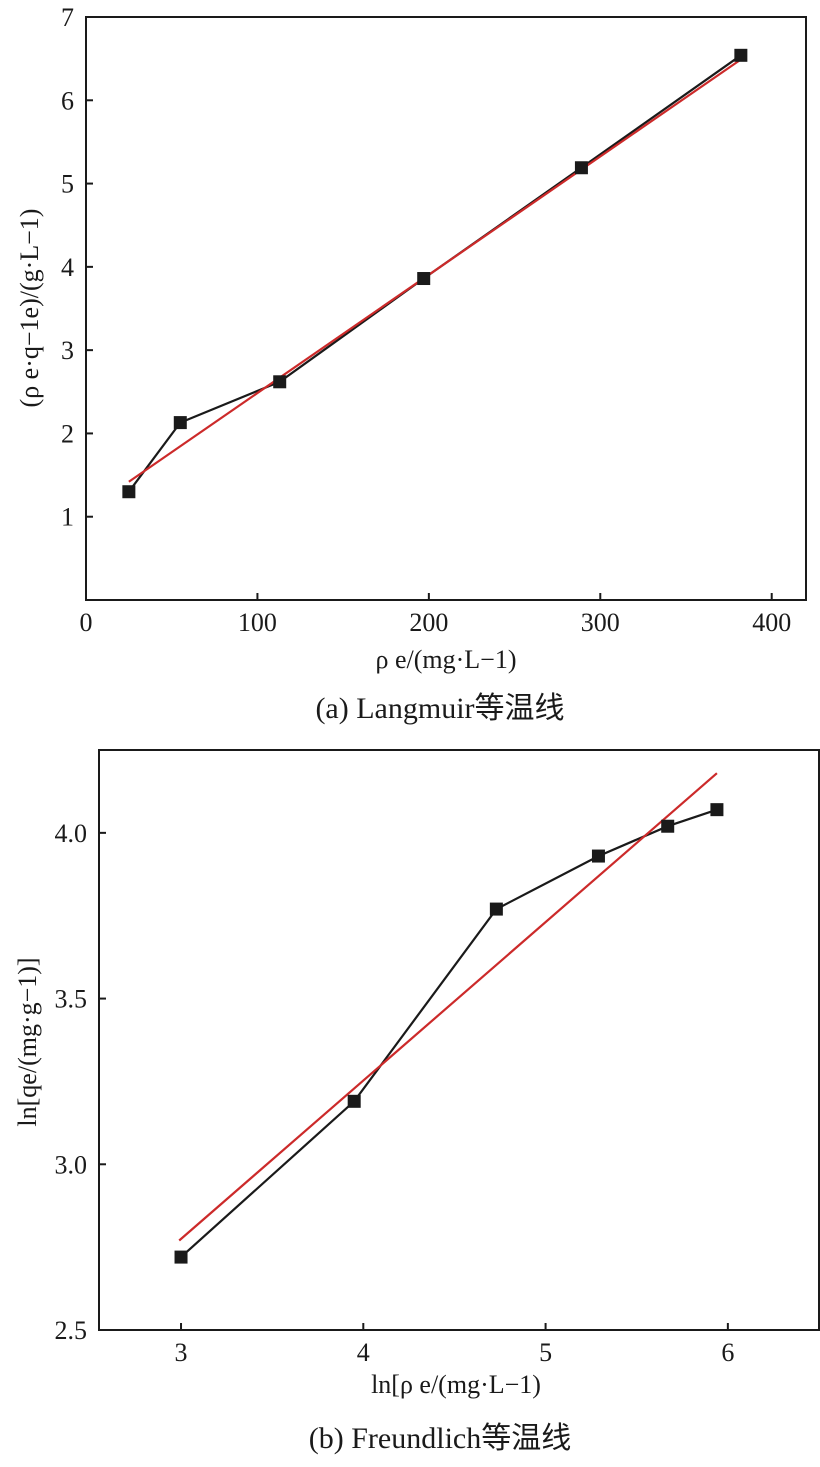  What do you see at coordinates (67, 267) in the screenshot?
I see `y-tick-label: 4` at bounding box center [67, 267].